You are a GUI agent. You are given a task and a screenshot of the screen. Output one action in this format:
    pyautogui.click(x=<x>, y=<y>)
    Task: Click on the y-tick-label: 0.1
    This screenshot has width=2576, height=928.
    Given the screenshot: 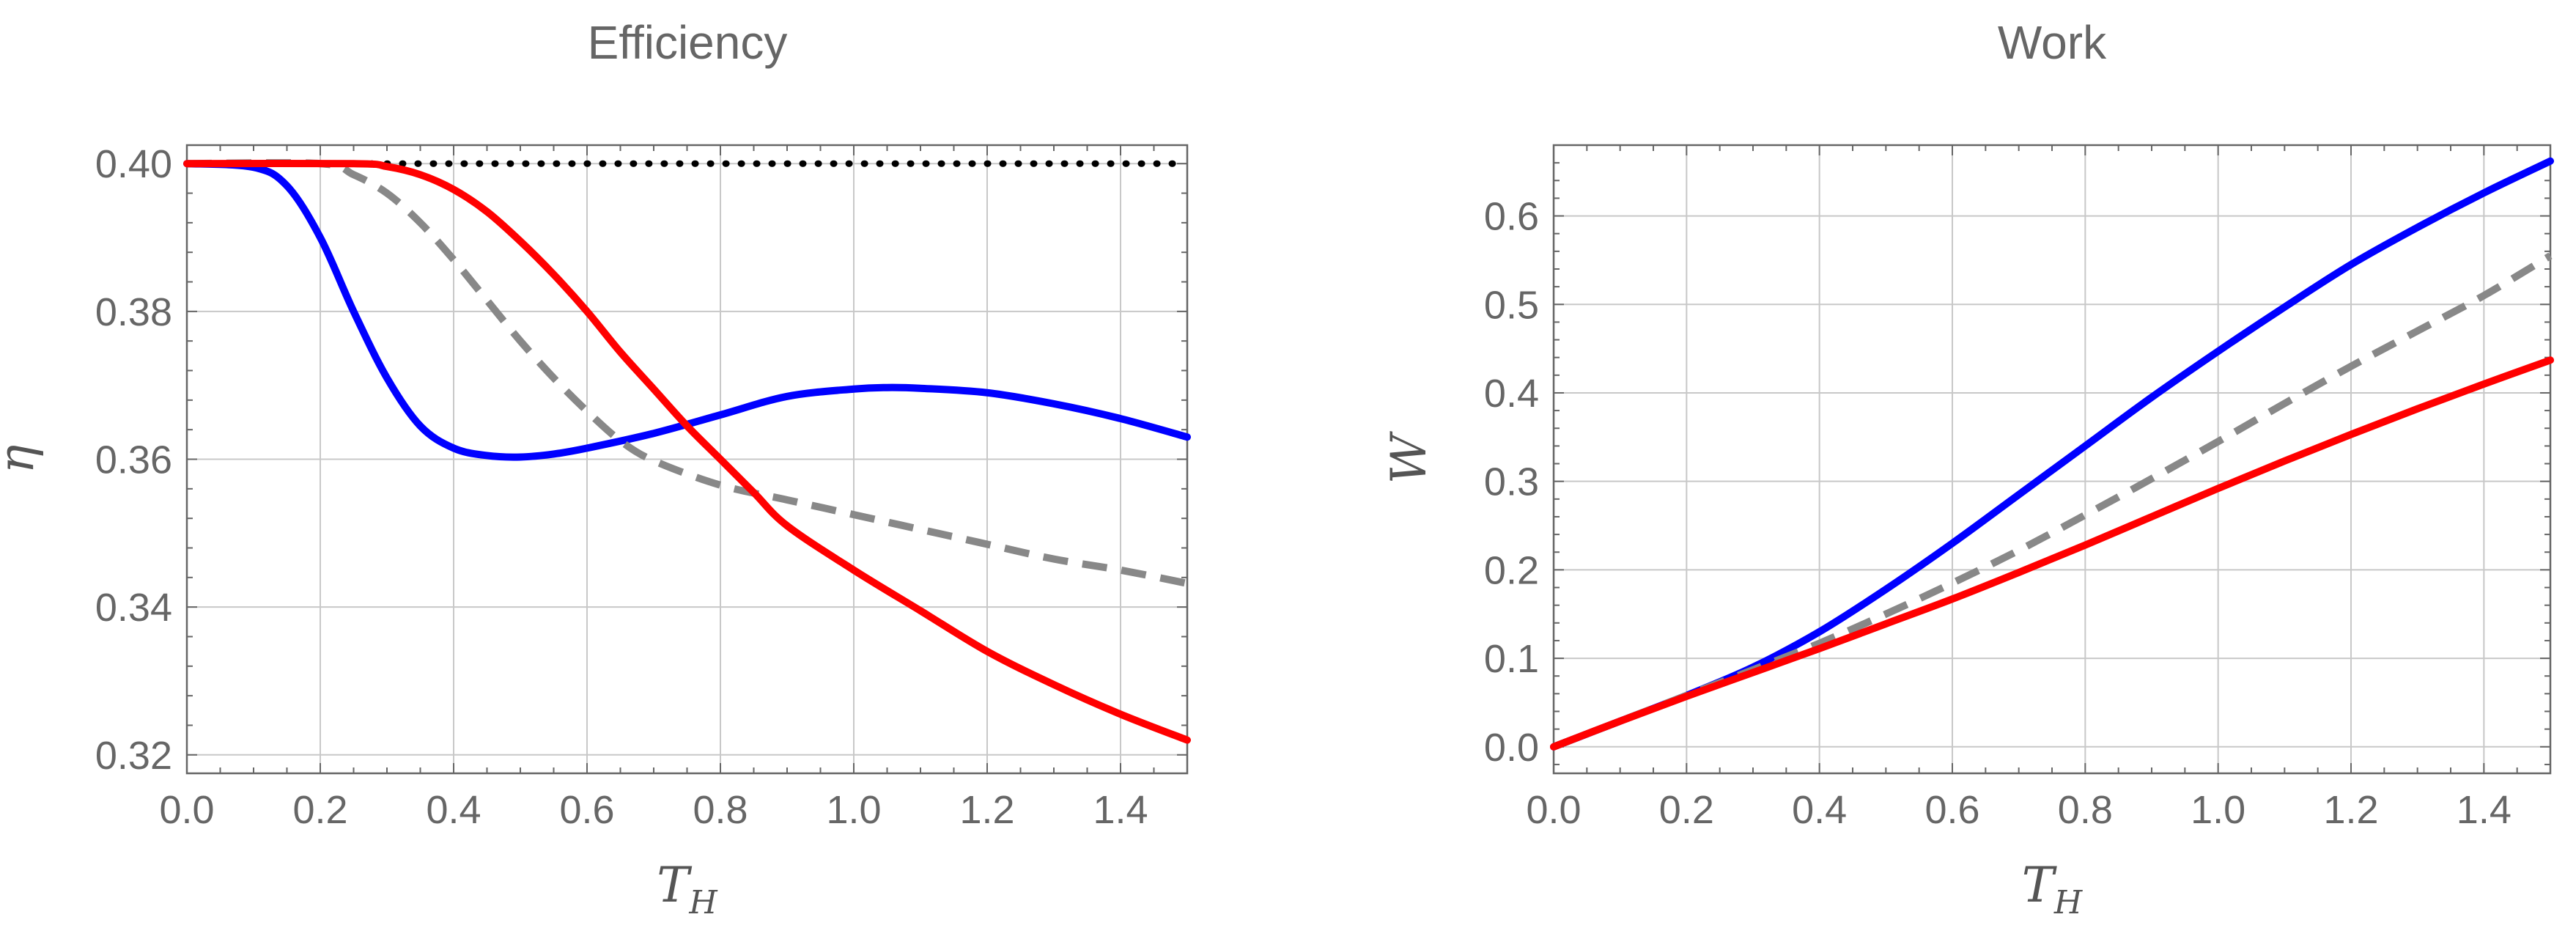 What is the action you would take?
    pyautogui.click(x=1511, y=659)
    